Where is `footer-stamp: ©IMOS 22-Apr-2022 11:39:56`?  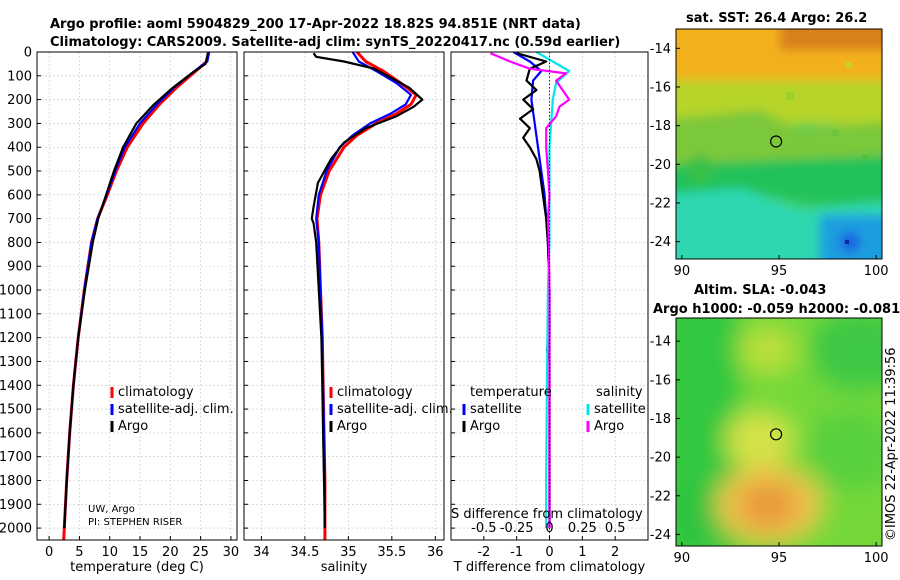 footer-stamp: ©IMOS 22-Apr-2022 11:39:56 is located at coordinates (891, 444).